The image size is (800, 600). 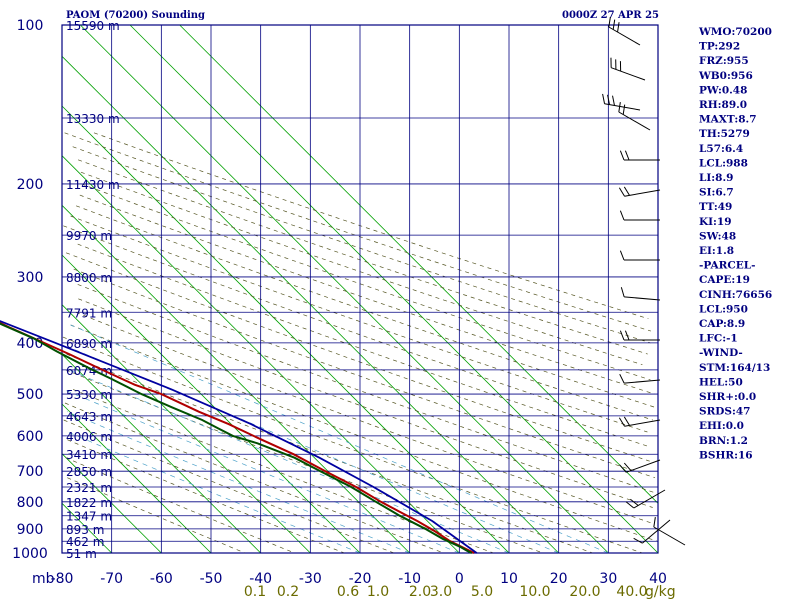 What do you see at coordinates (89, 517) in the screenshot?
I see `height-label: 1347 m` at bounding box center [89, 517].